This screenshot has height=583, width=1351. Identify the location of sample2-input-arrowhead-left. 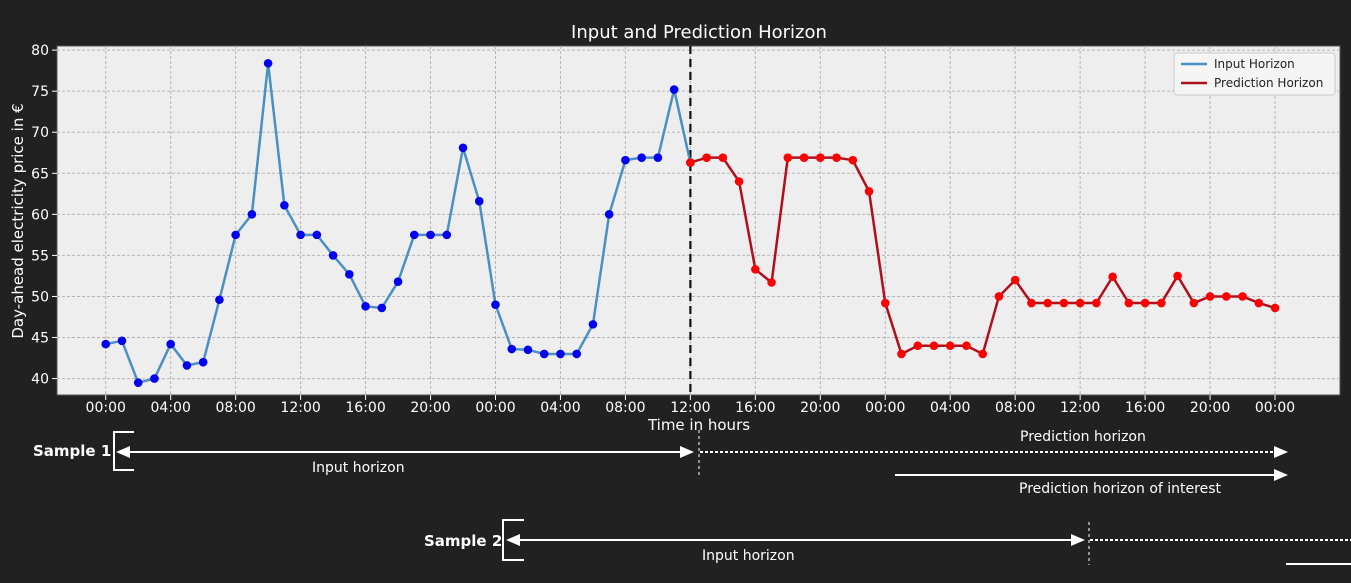
(513, 540).